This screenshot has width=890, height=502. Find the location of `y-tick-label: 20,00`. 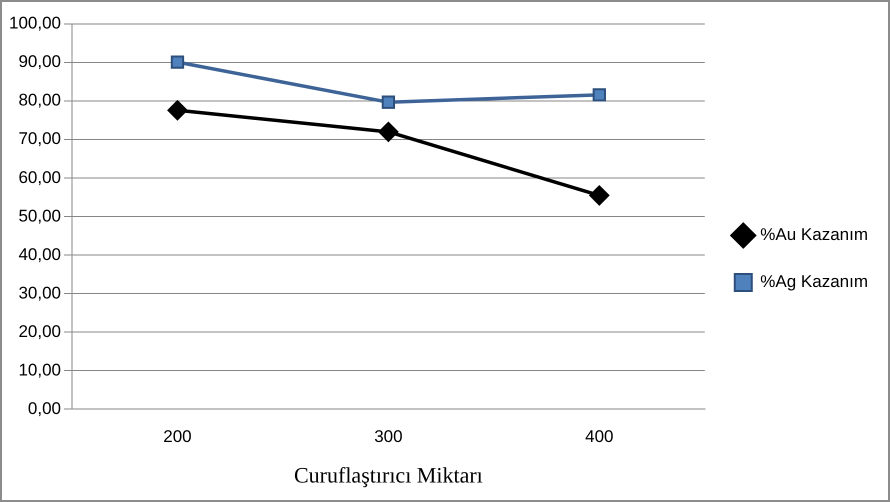

y-tick-label: 20,00 is located at coordinates (39, 331).